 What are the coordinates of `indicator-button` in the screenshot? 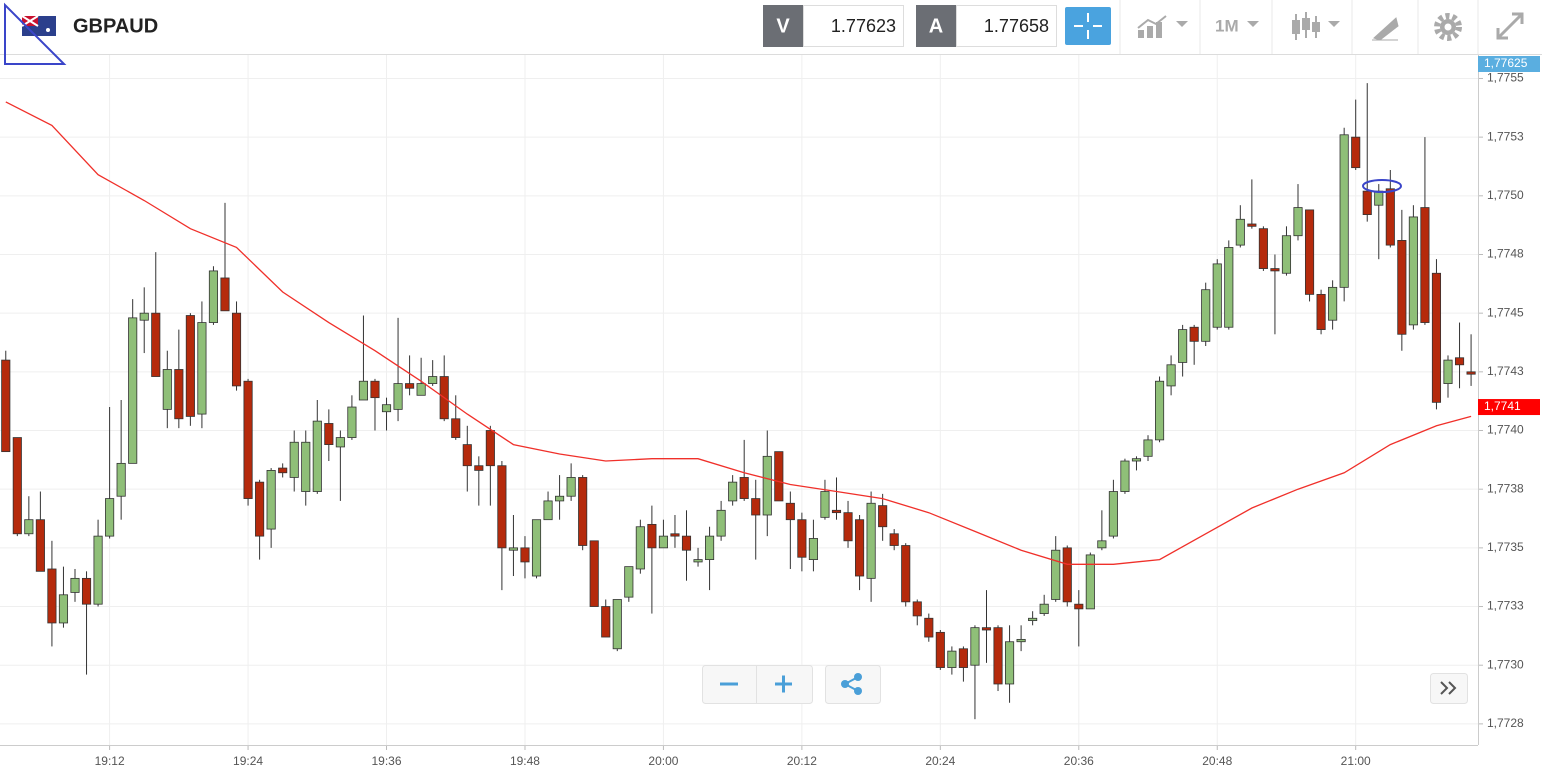 It's located at (1162, 26).